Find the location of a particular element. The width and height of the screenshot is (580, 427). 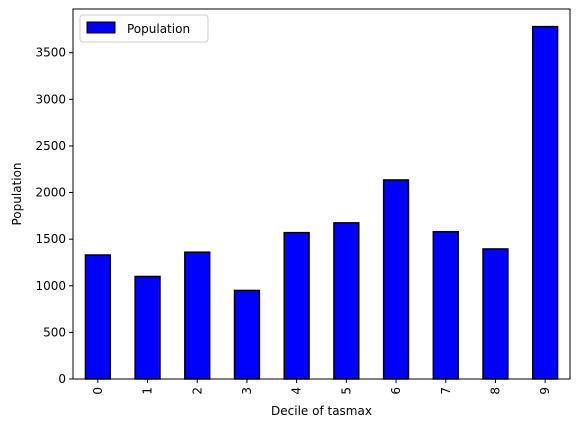

x-tick-label: 5 is located at coordinates (346, 391).